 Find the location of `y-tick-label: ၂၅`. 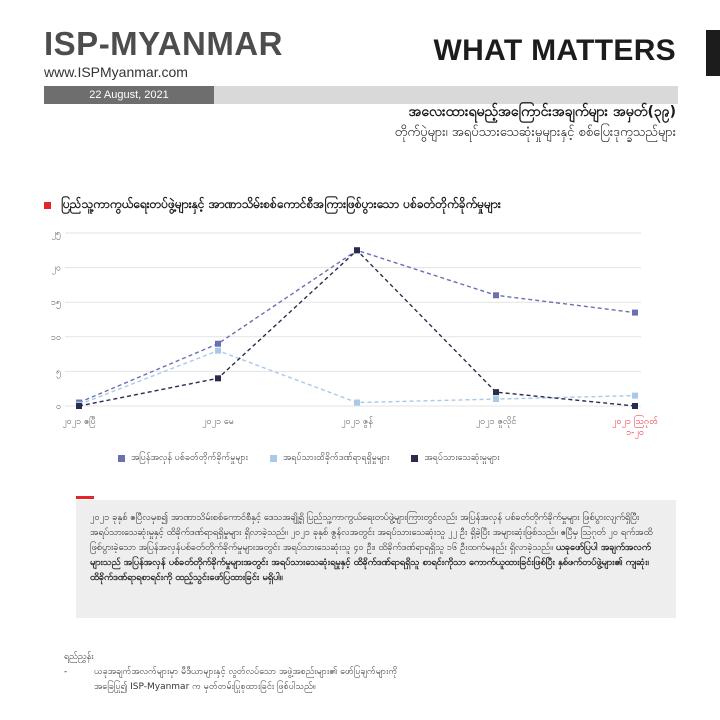

y-tick-label: ၂၅ is located at coordinates (56, 234).